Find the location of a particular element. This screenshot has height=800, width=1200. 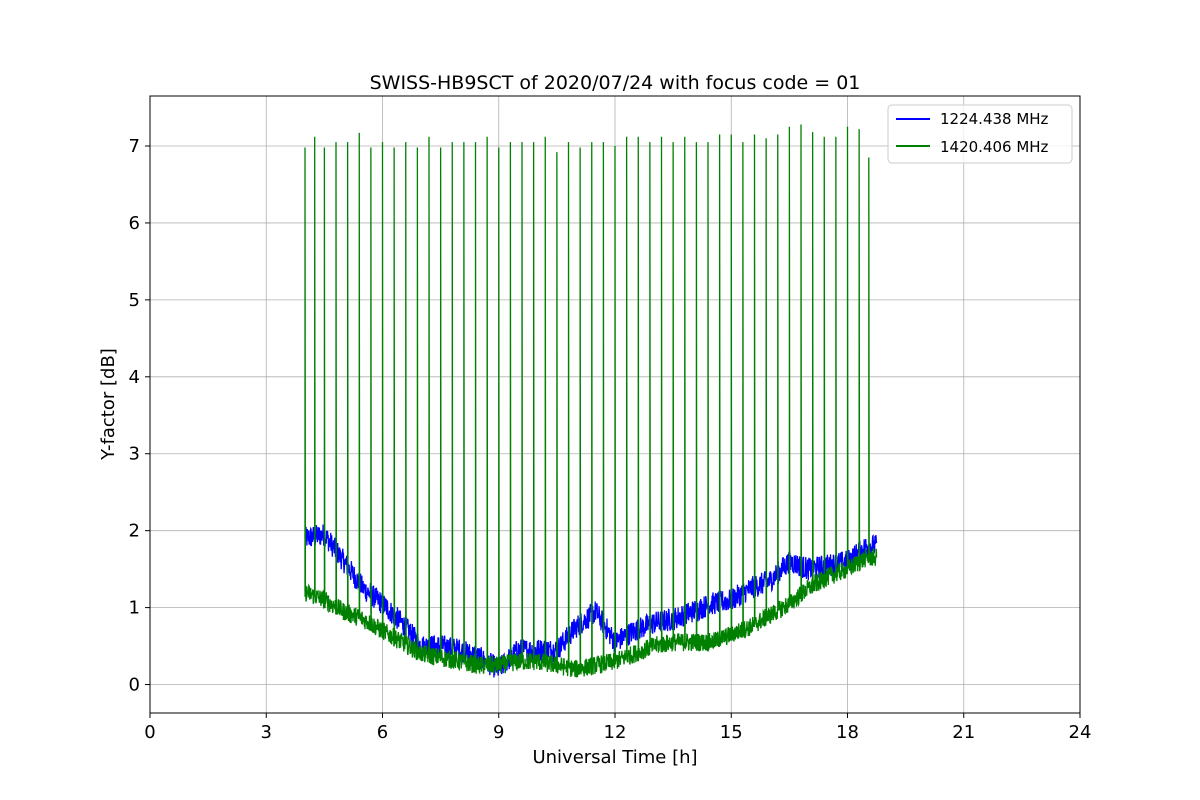

legend-box is located at coordinates (980, 134).